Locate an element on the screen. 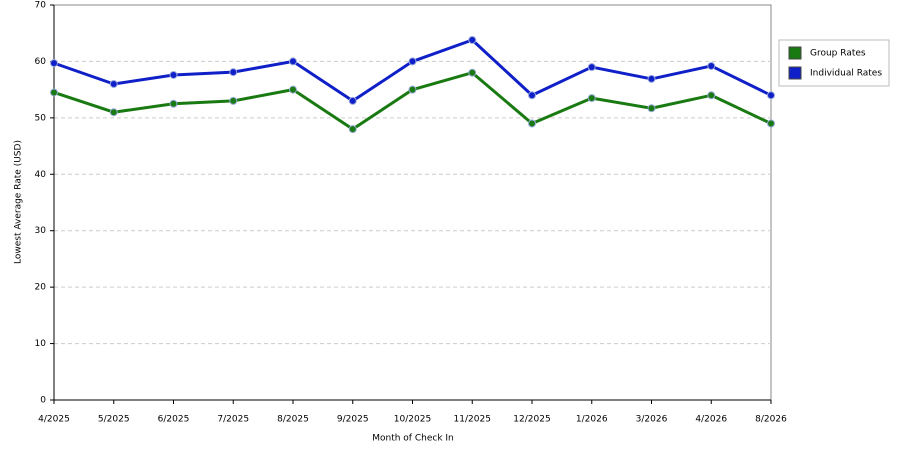 This screenshot has height=450, width=900. x-tick-label: 9/2025 is located at coordinates (353, 420).